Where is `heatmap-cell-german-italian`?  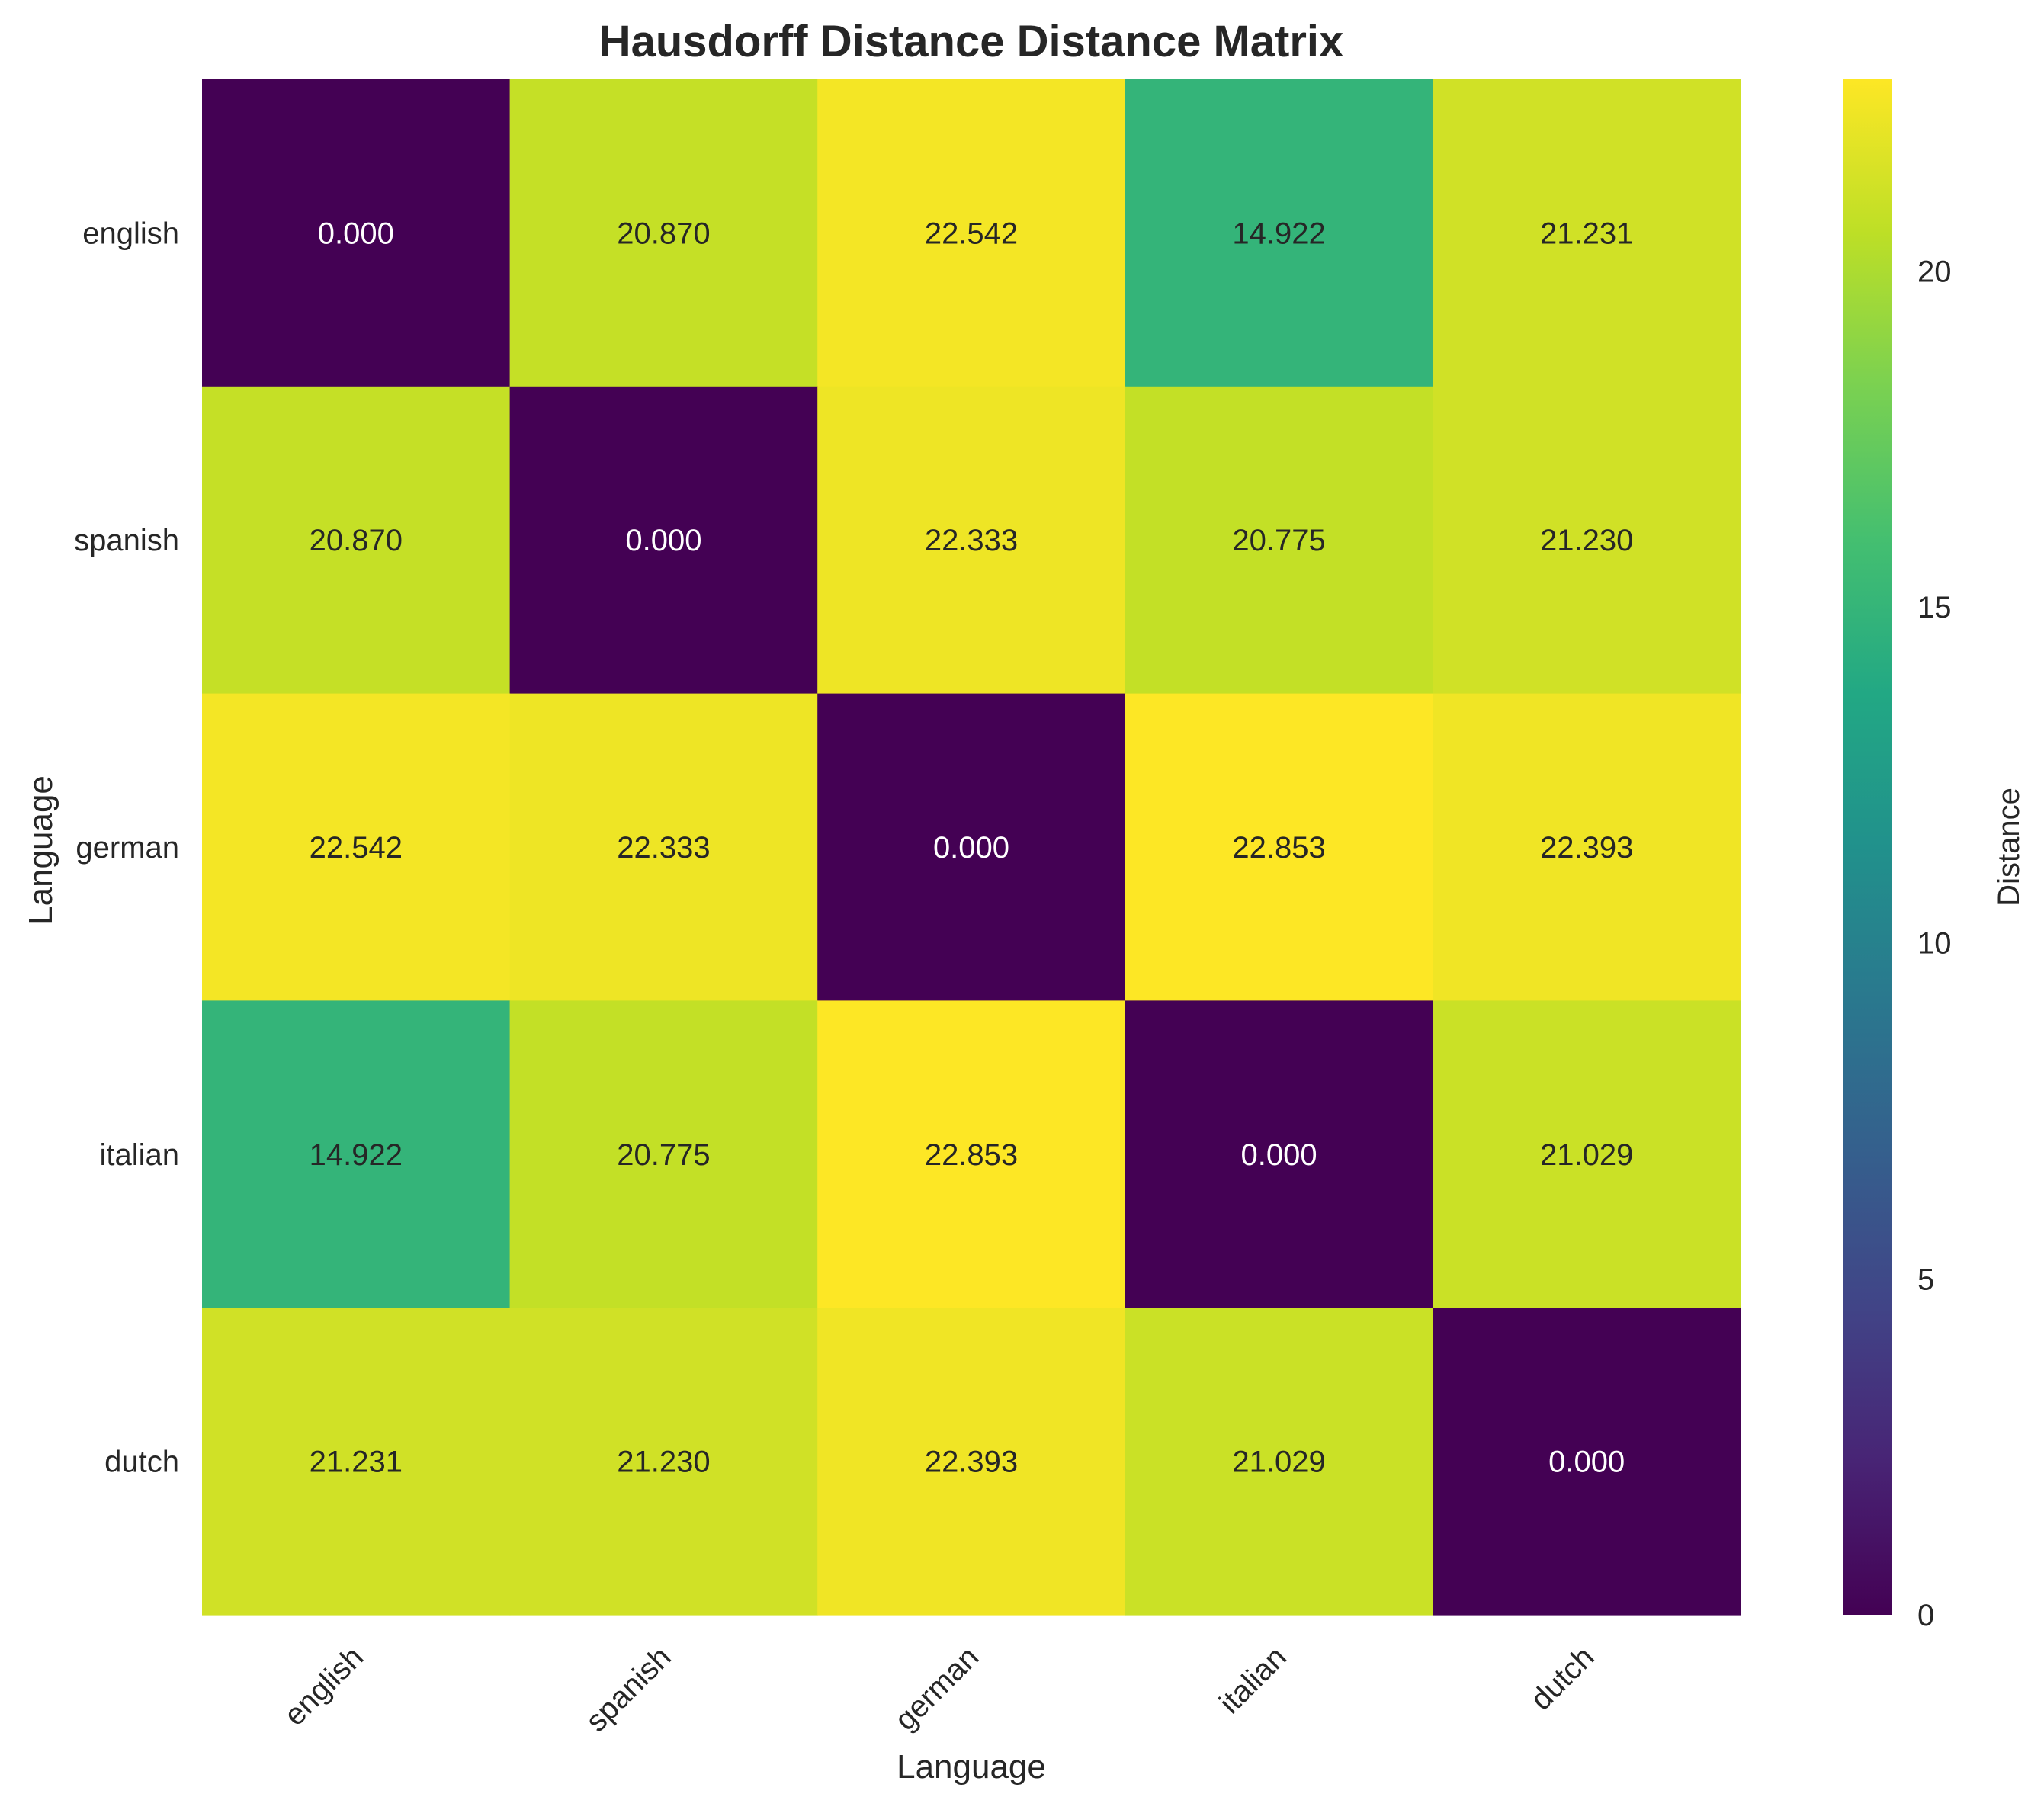 heatmap-cell-german-italian is located at coordinates (1279, 847).